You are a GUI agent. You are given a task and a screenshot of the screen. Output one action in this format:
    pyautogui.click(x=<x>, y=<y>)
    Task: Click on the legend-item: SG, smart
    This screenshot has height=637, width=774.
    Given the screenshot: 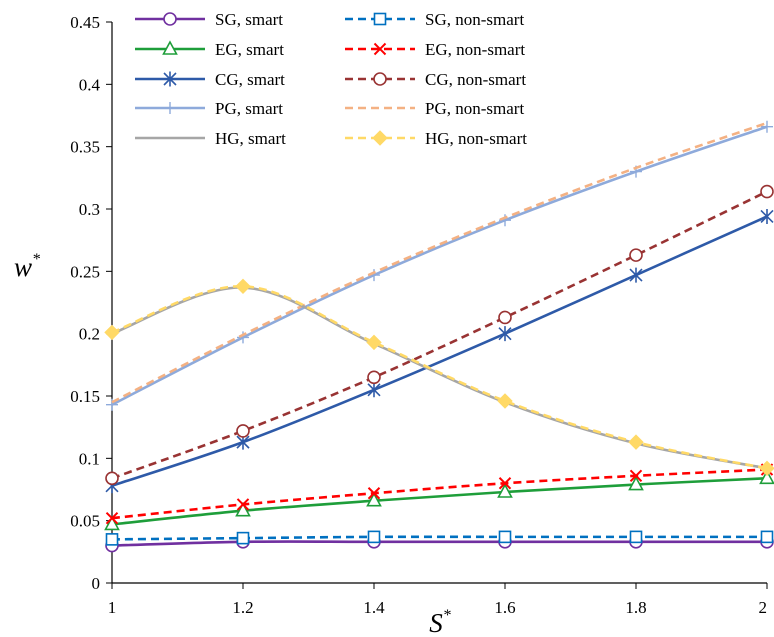 What is the action you would take?
    pyautogui.click(x=209, y=19)
    